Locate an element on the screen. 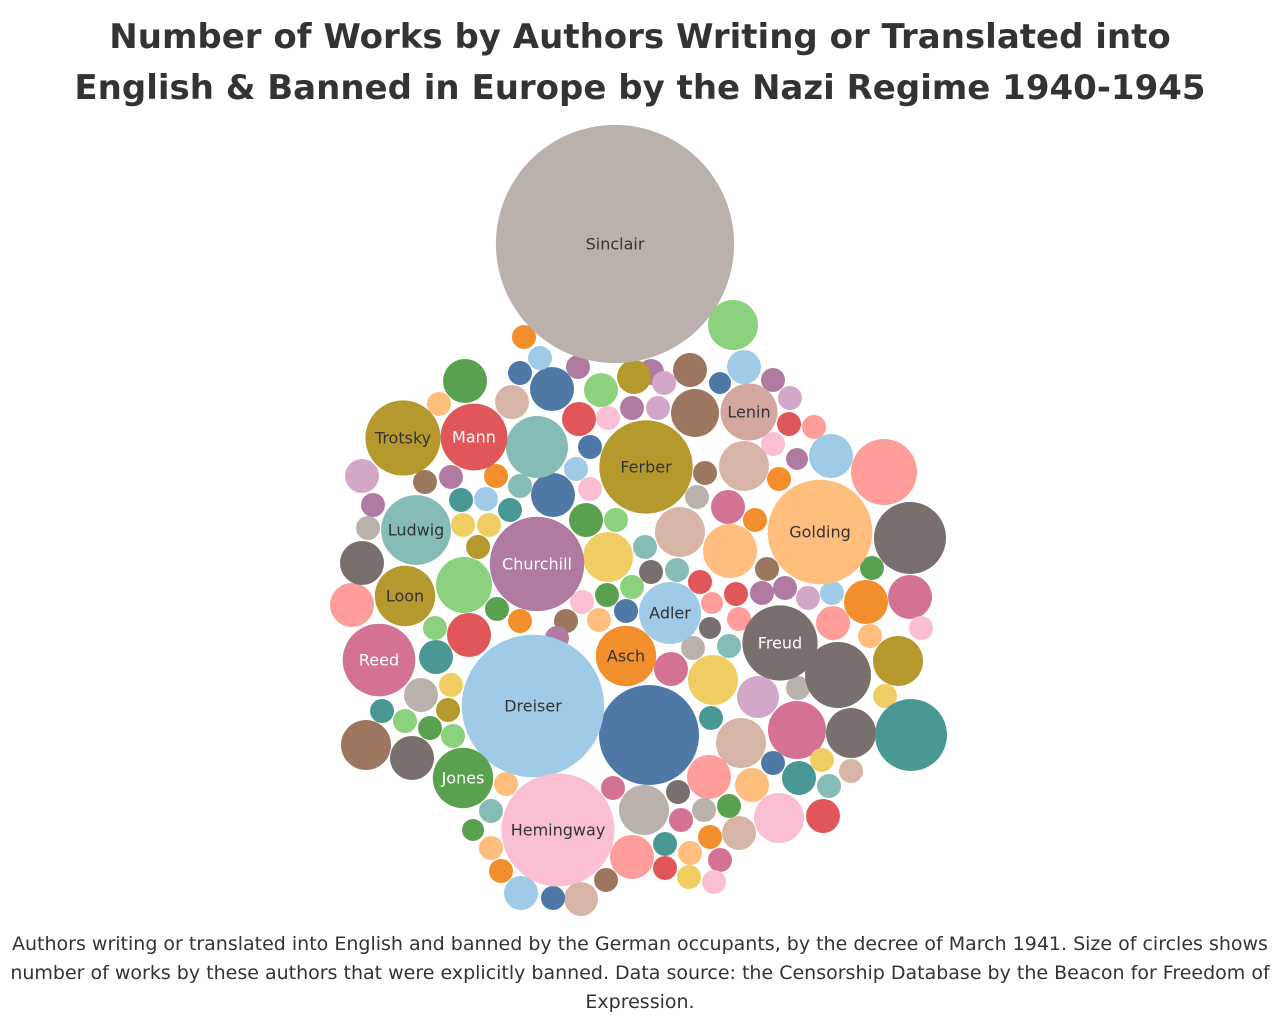  bubble-trotsky is located at coordinates (403, 438).